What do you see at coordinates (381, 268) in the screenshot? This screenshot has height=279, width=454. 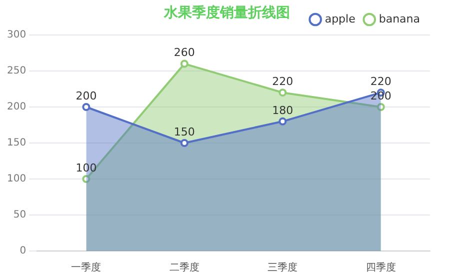 I see `x-tick-label: 四季度` at bounding box center [381, 268].